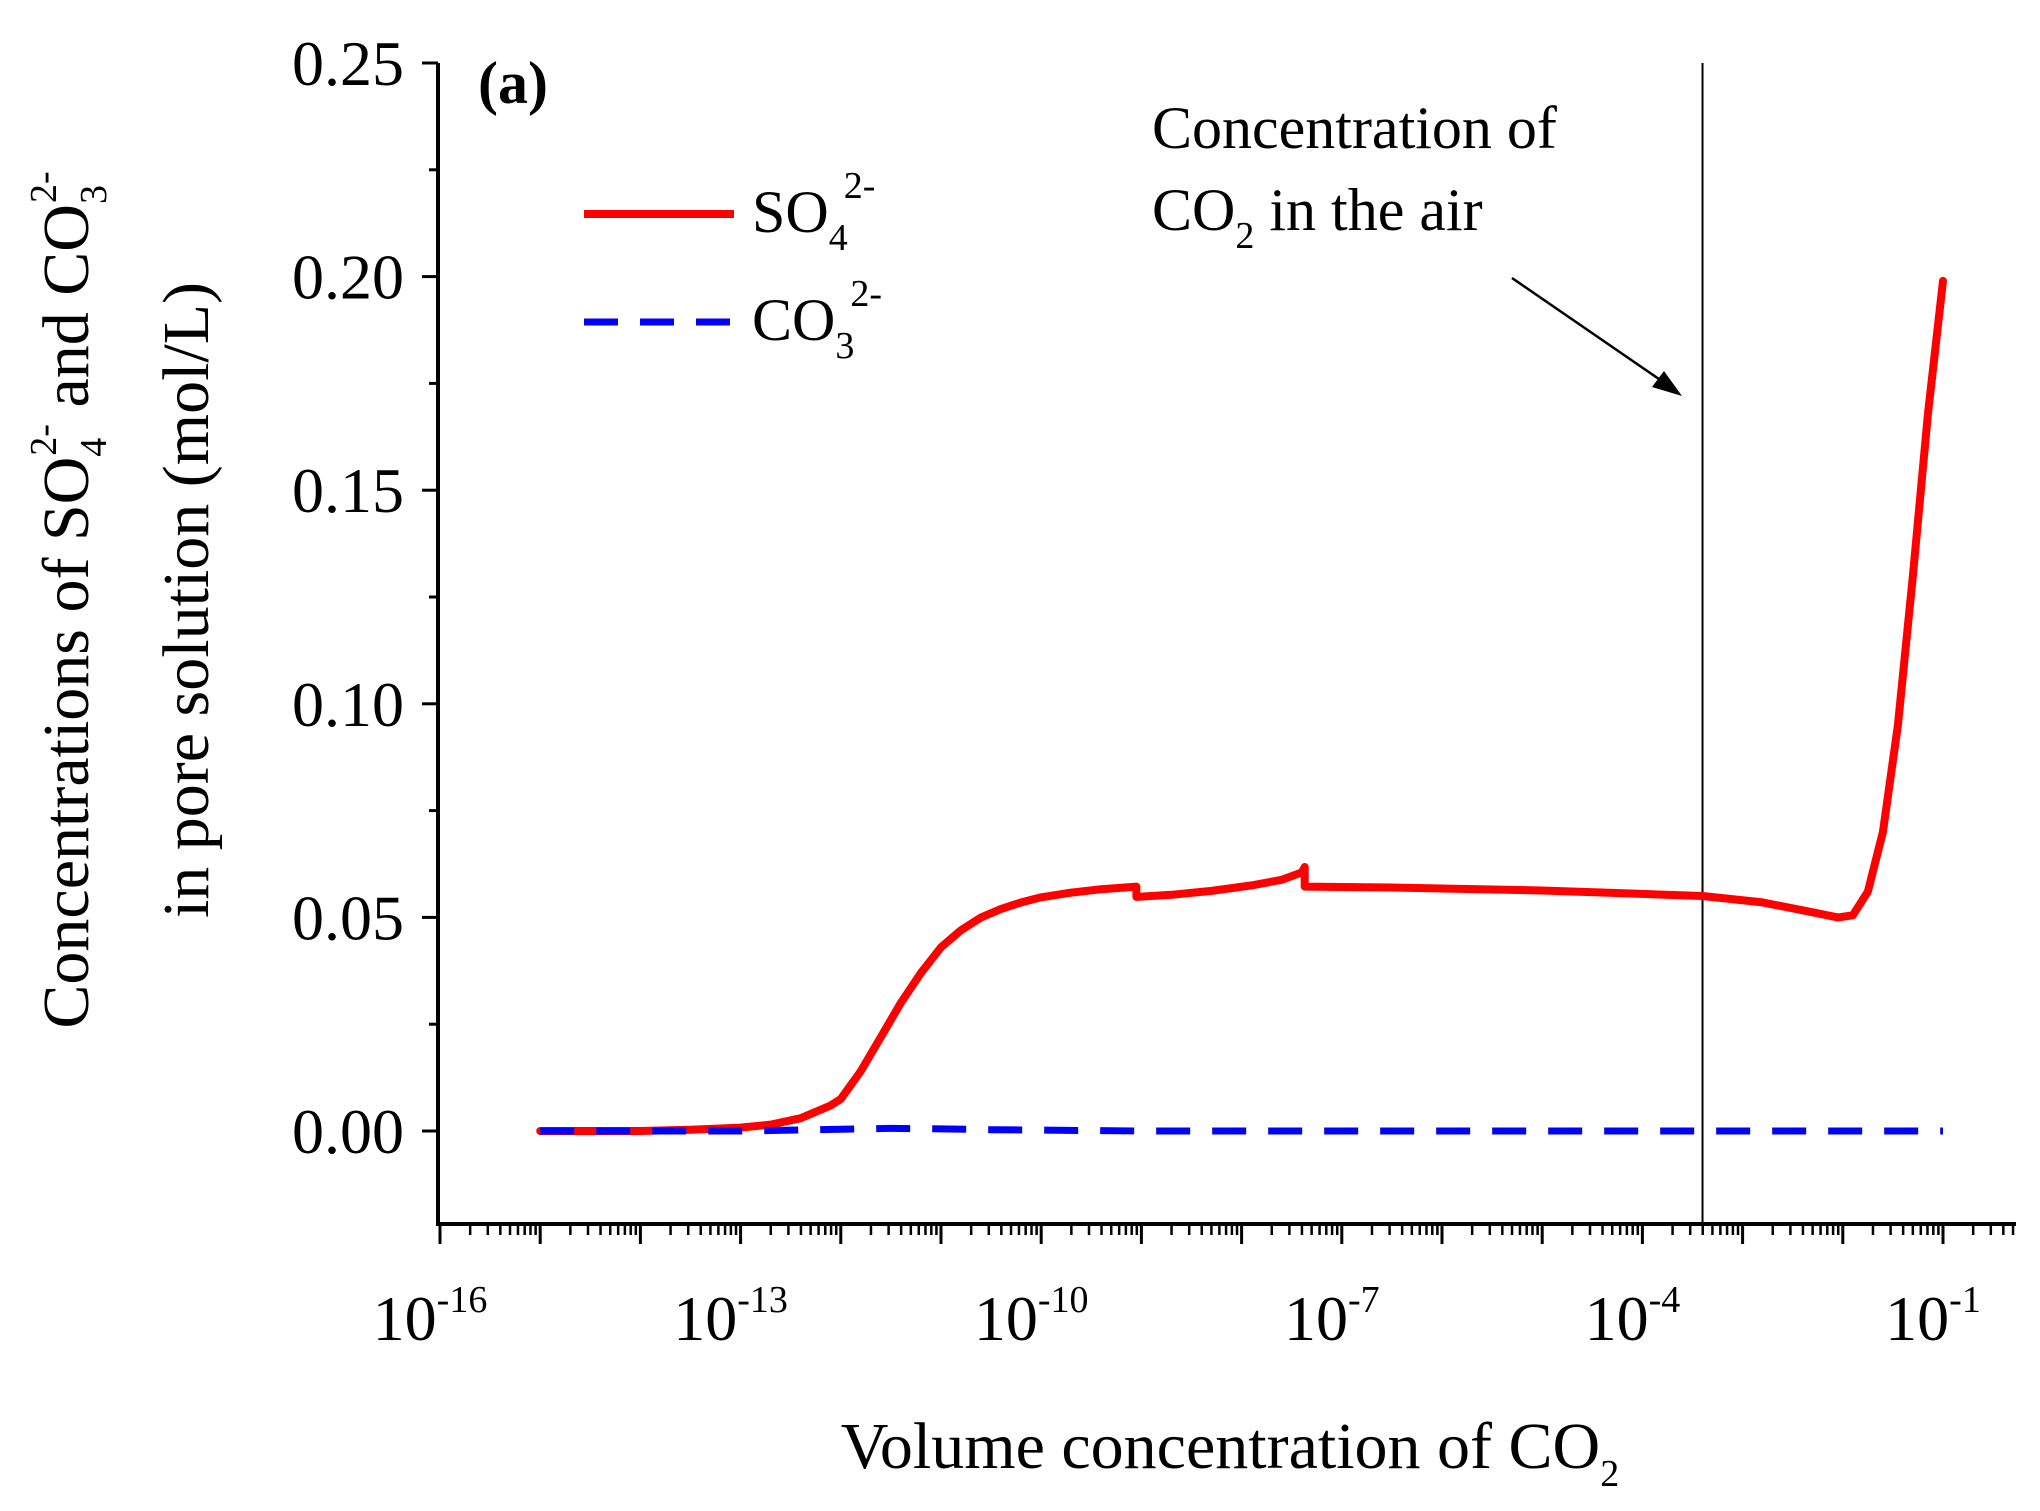  I want to click on x-tick-label: 10⁻¹³, so click(730, 1316).